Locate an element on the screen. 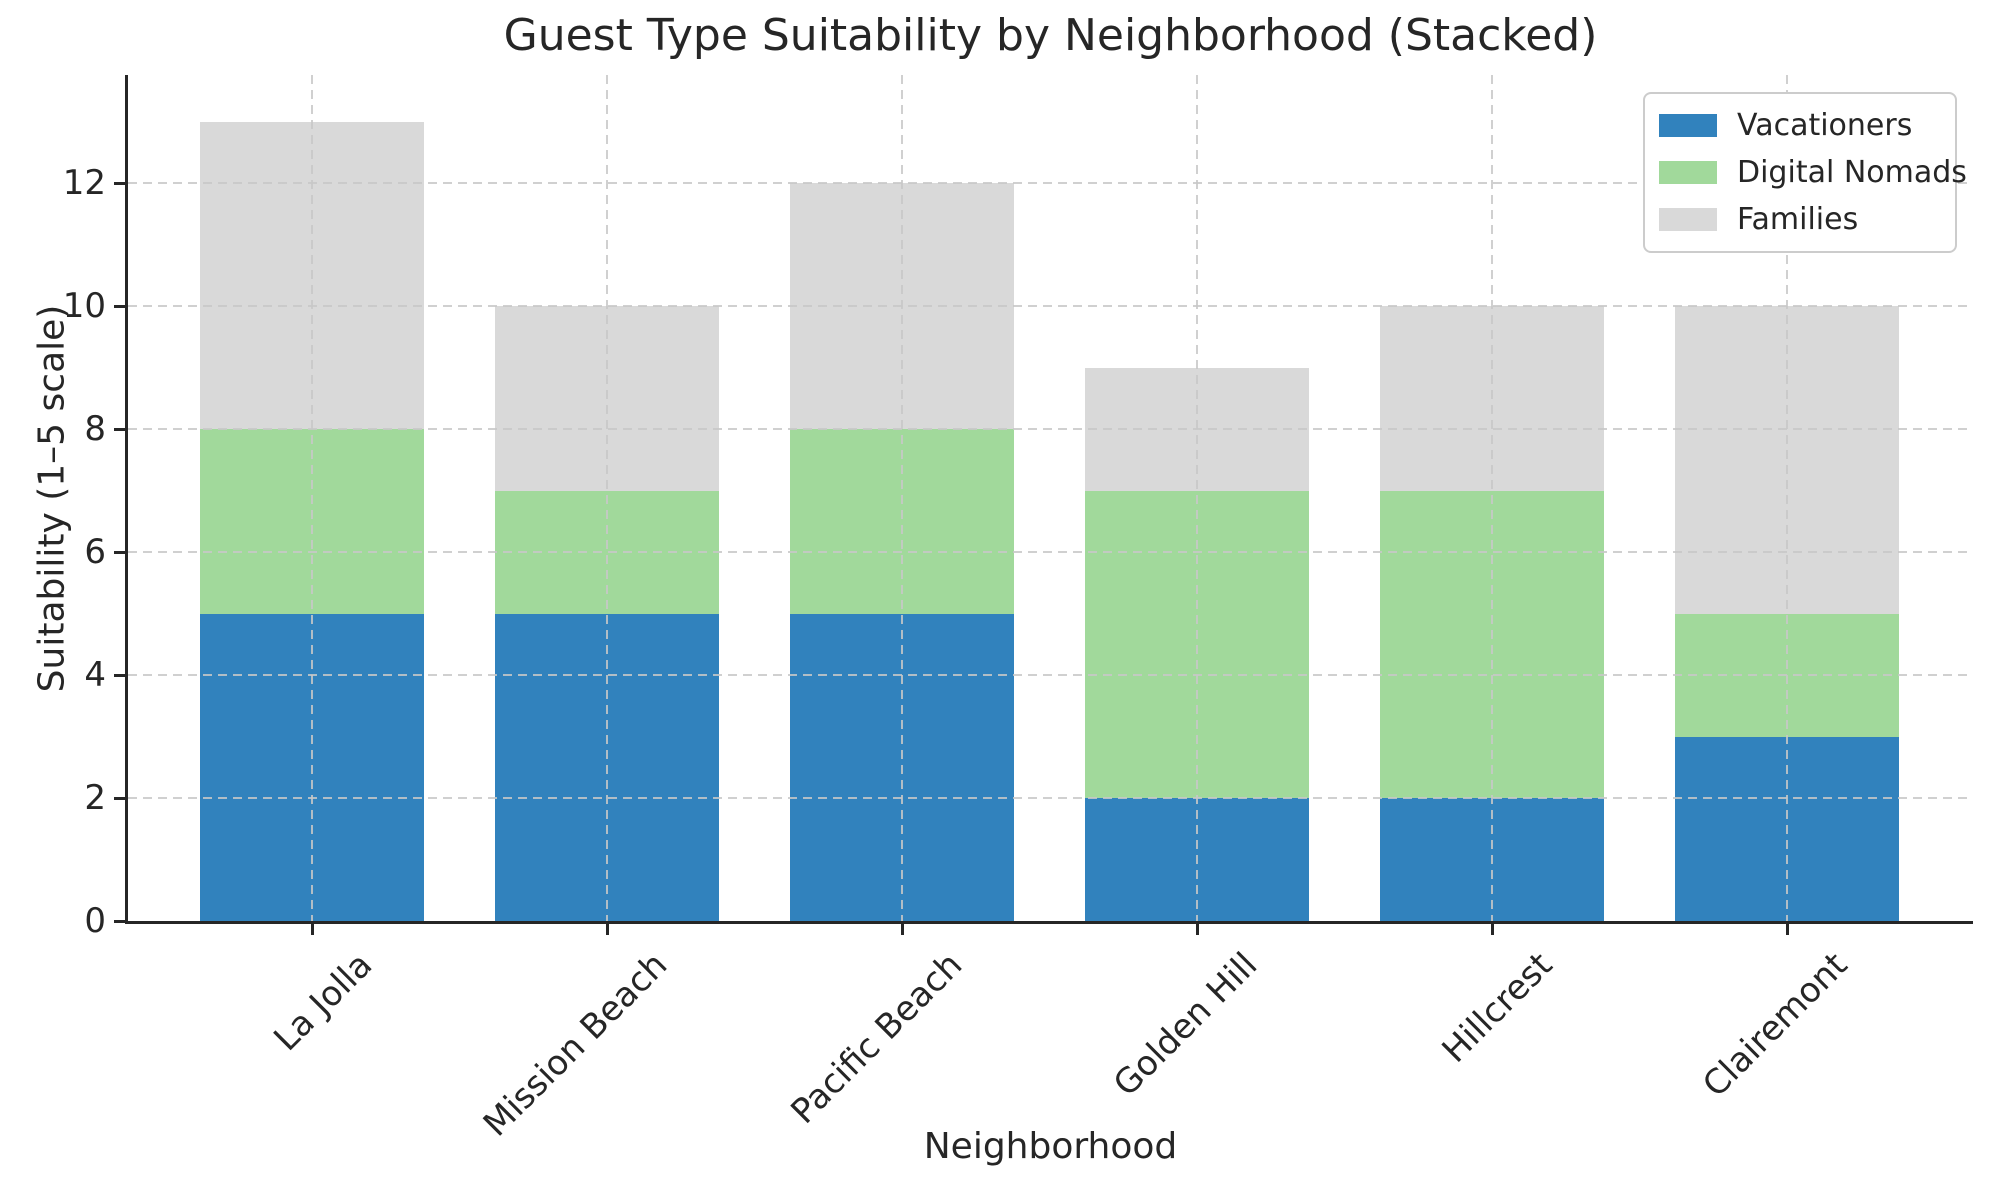  legend-label: Families is located at coordinates (1798, 219).